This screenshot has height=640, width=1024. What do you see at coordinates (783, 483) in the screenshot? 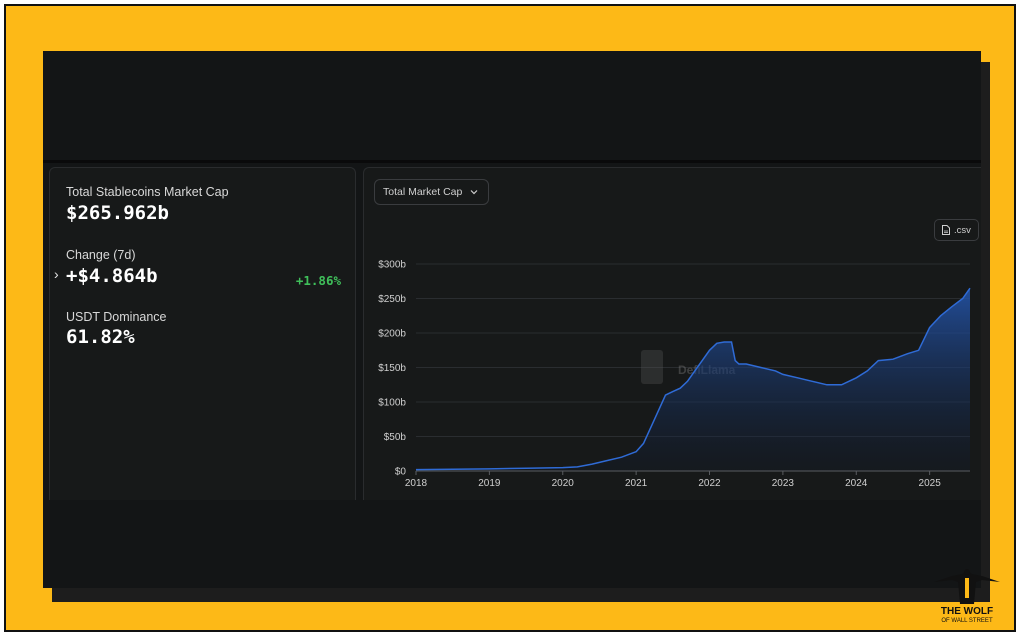
I see `x-tick-label: 2023` at bounding box center [783, 483].